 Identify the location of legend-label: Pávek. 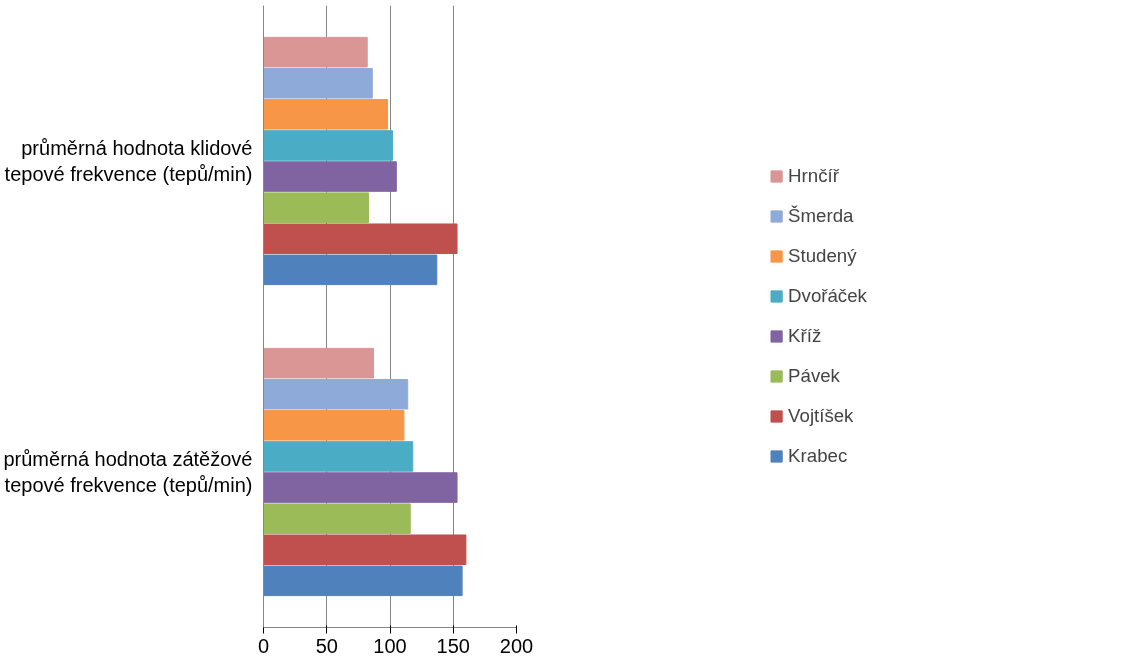
(814, 376).